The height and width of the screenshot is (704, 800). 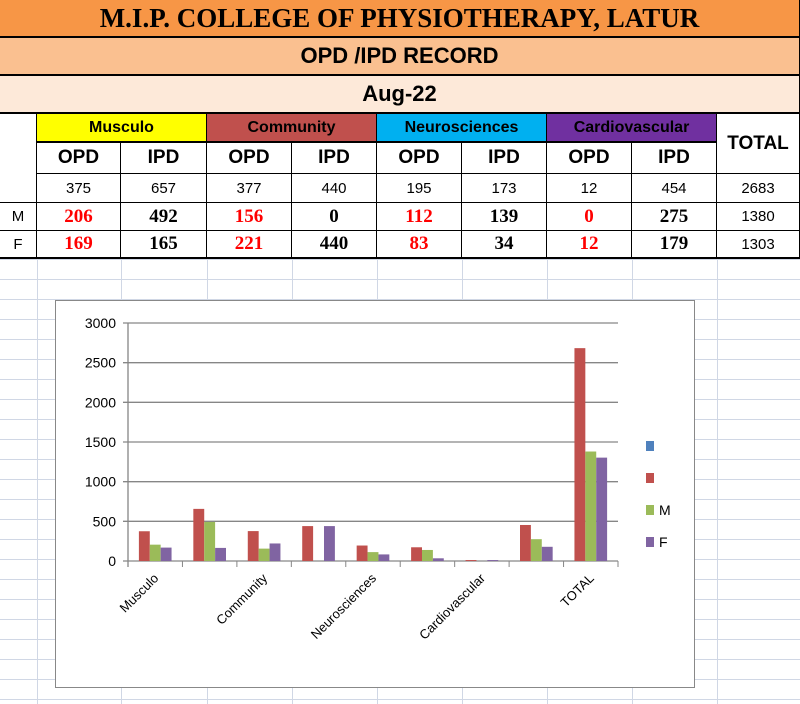 I want to click on total-header: TOTAL, so click(x=758, y=144).